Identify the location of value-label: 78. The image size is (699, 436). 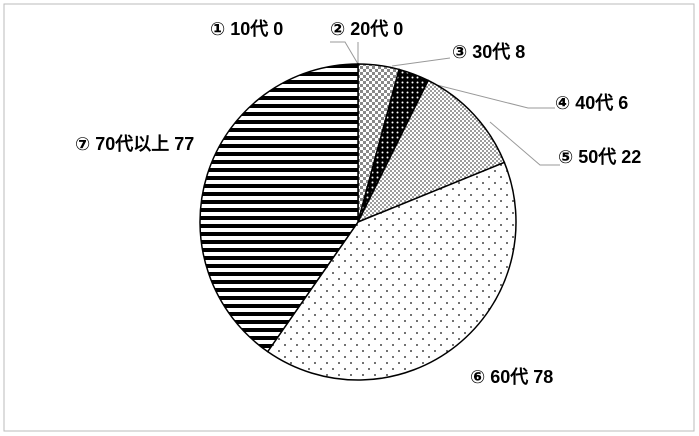
(543, 377).